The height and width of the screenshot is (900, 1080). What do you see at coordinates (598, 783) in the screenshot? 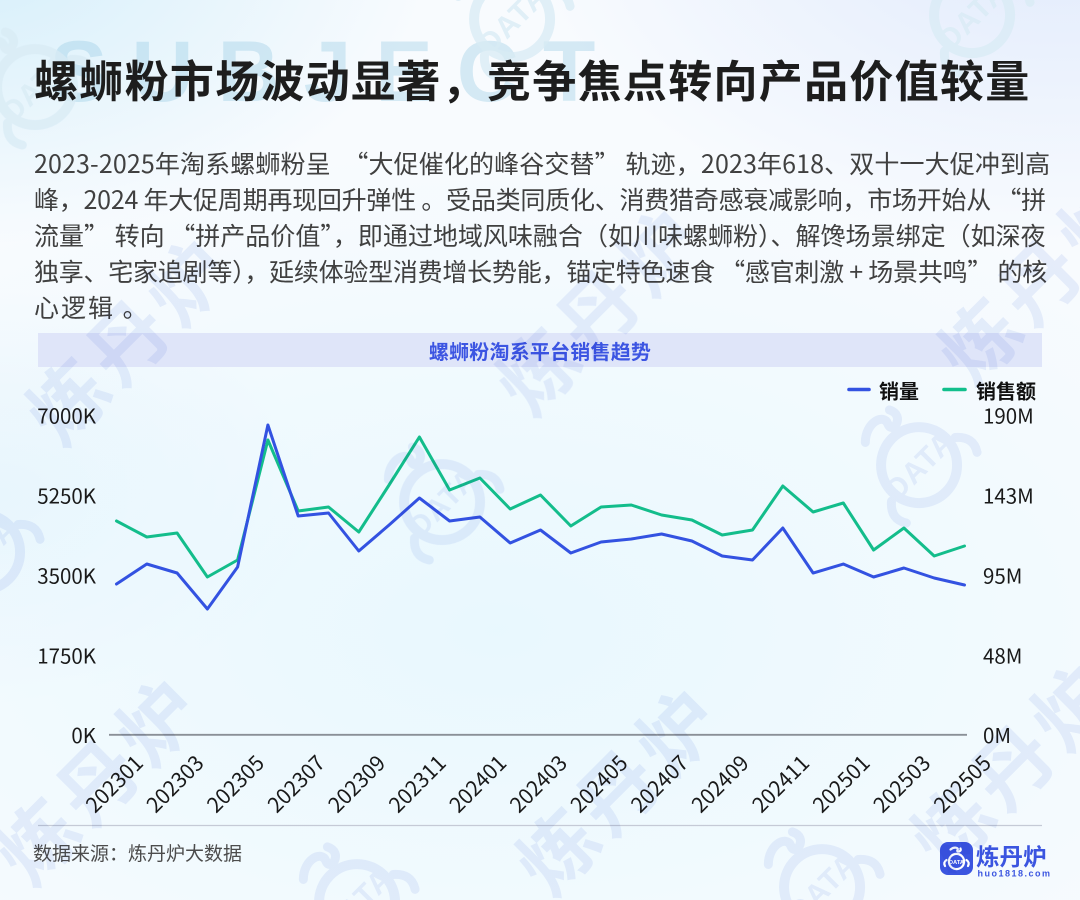
I see `svg-text: 202405` at bounding box center [598, 783].